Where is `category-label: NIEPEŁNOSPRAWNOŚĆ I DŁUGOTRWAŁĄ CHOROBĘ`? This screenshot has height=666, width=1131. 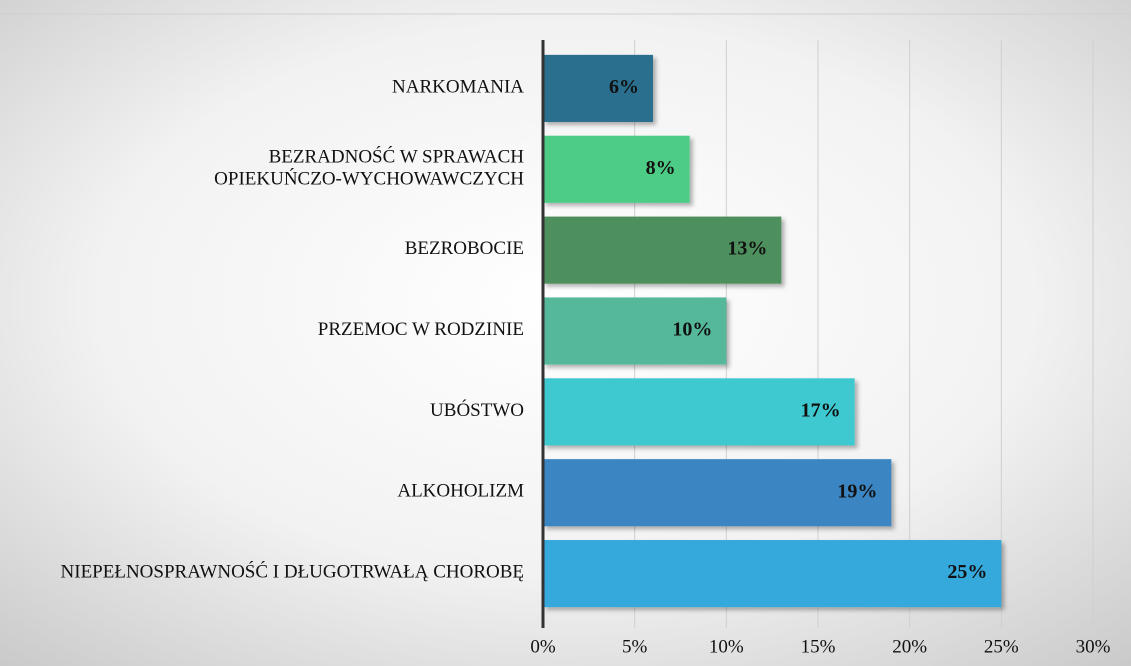 category-label: NIEPEŁNOSPRAWNOŚĆ I DŁUGOTRWAŁĄ CHOROBĘ is located at coordinates (292, 572).